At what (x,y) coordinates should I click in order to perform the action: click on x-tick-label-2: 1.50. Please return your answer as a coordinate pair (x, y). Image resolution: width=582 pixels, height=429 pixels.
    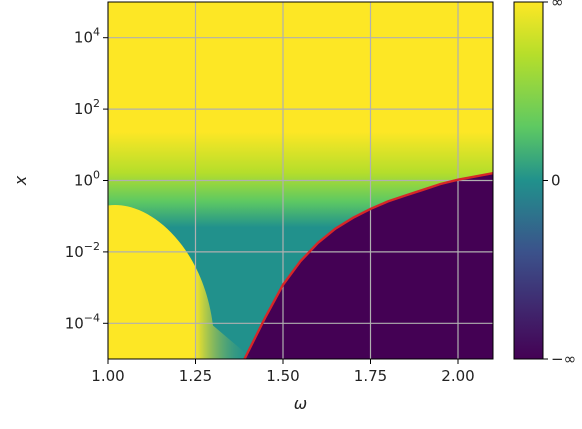
    Looking at the image, I should click on (282, 376).